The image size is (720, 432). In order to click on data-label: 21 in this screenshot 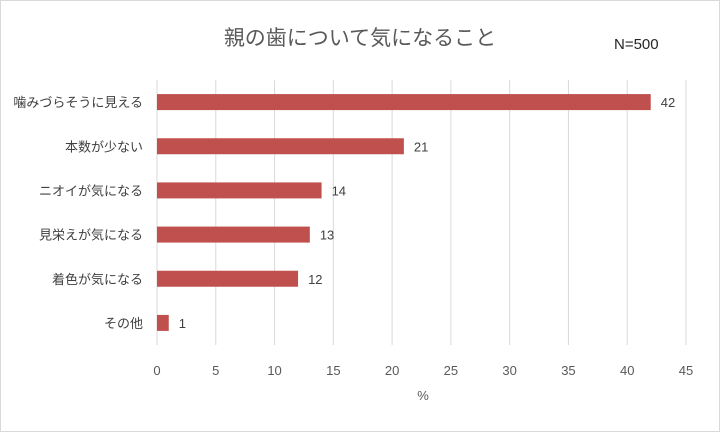, I will do `click(421, 146)`.